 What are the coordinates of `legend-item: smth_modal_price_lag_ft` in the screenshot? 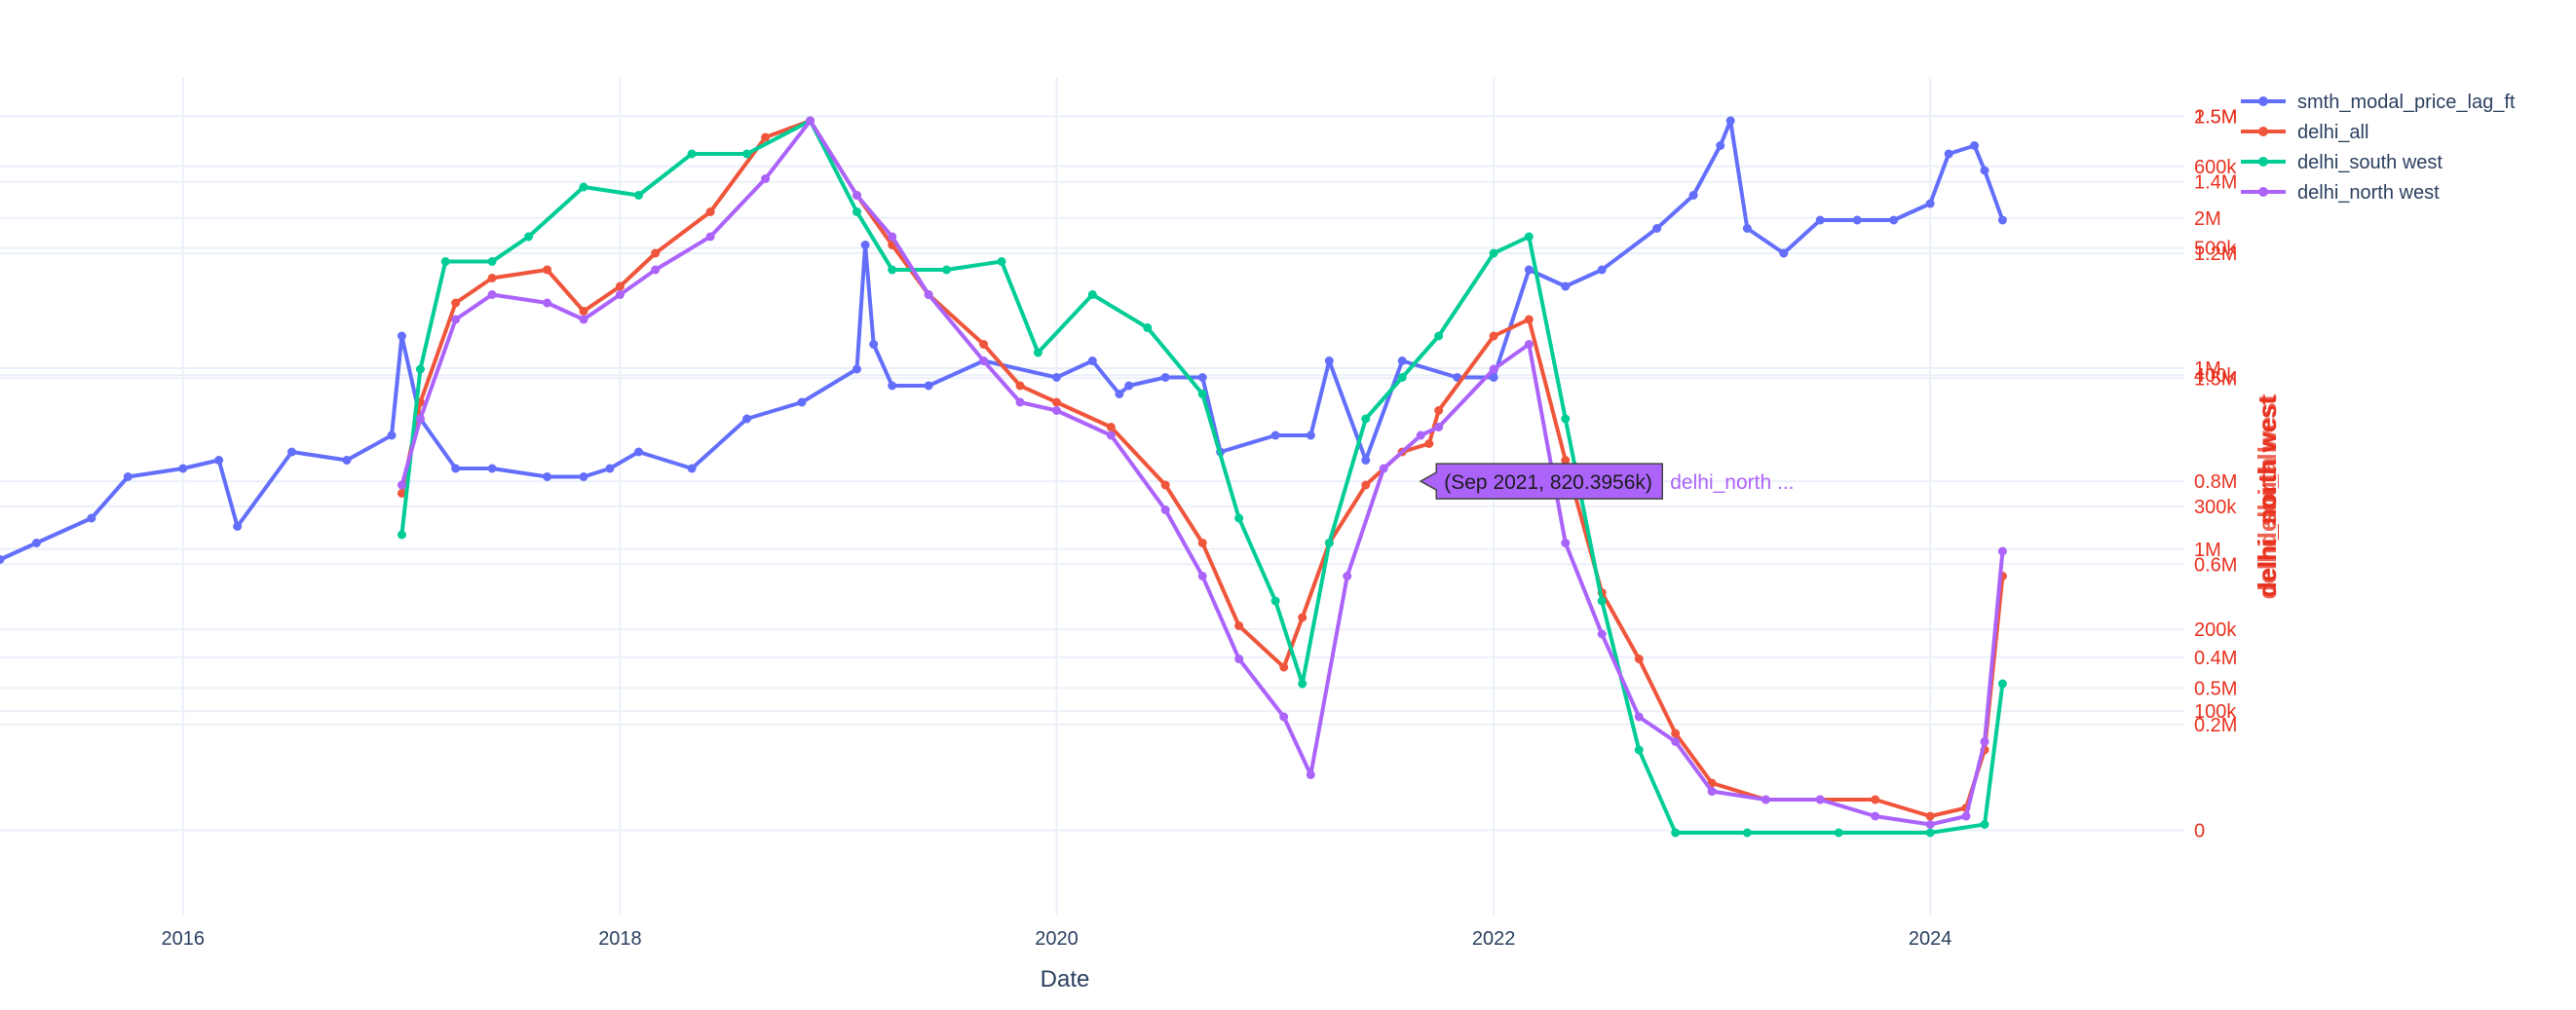 It's located at (2378, 102).